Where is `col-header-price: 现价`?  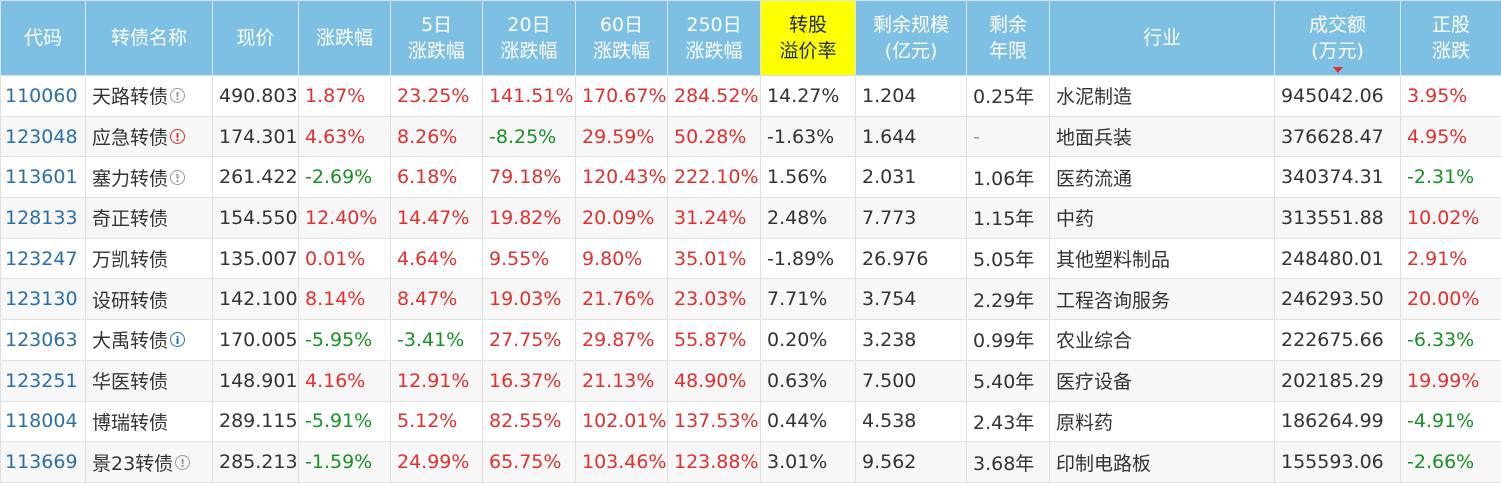
col-header-price: 现价 is located at coordinates (255, 38).